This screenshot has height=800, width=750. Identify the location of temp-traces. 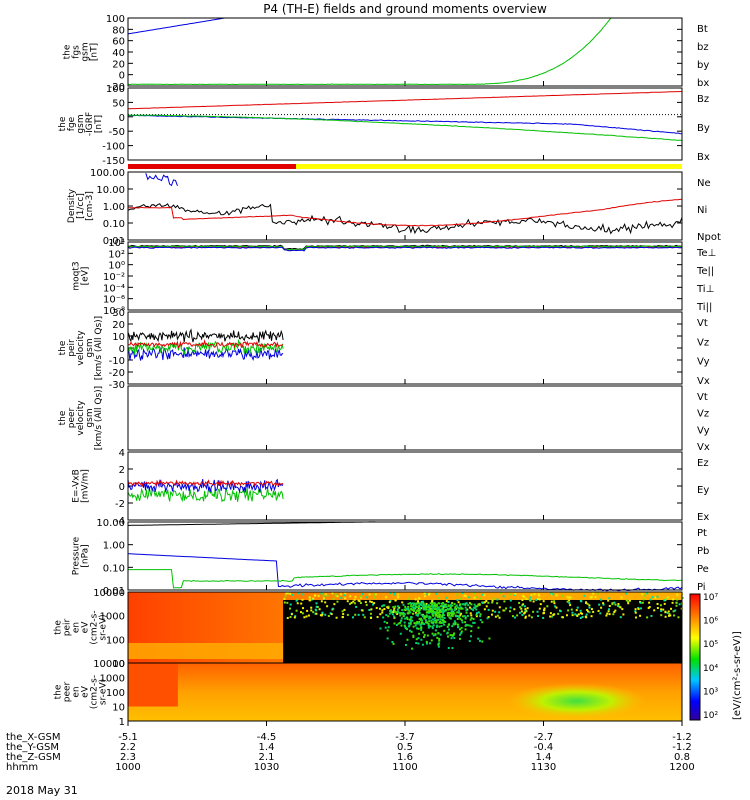
(405, 248).